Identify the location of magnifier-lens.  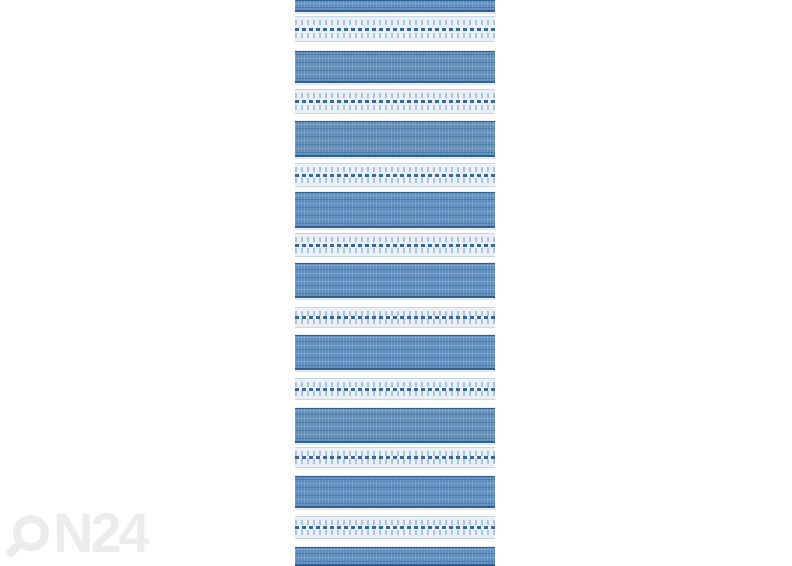
(31, 533).